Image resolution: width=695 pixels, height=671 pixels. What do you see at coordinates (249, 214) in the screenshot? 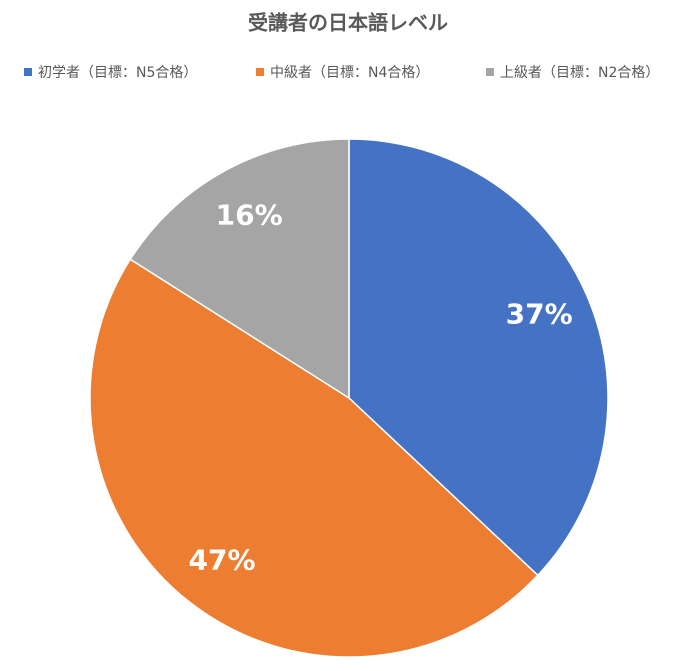
I see `data-label: 16%` at bounding box center [249, 214].